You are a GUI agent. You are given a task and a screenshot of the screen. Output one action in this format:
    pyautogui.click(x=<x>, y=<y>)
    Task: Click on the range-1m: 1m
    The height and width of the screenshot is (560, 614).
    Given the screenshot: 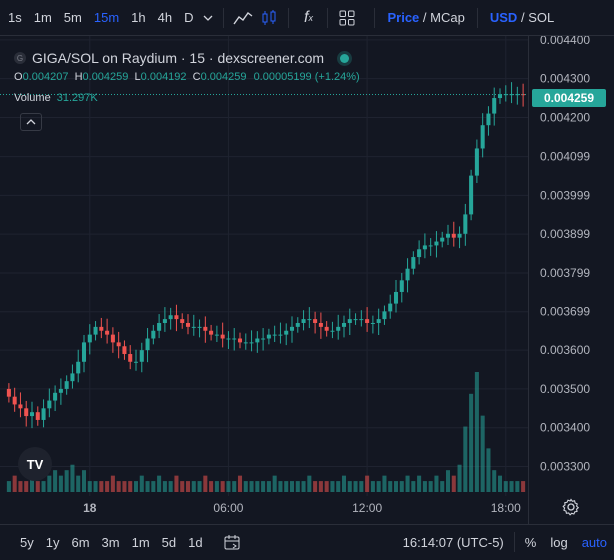 What is the action you would take?
    pyautogui.click(x=140, y=542)
    